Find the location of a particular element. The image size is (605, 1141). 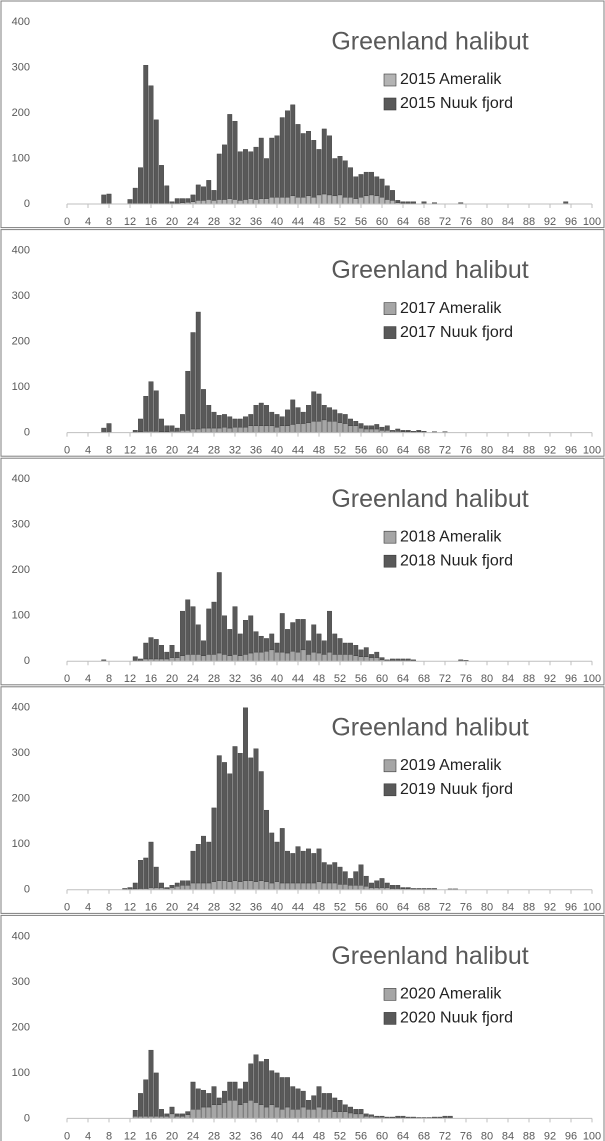

x-tick-label: 20 is located at coordinates (172, 908).